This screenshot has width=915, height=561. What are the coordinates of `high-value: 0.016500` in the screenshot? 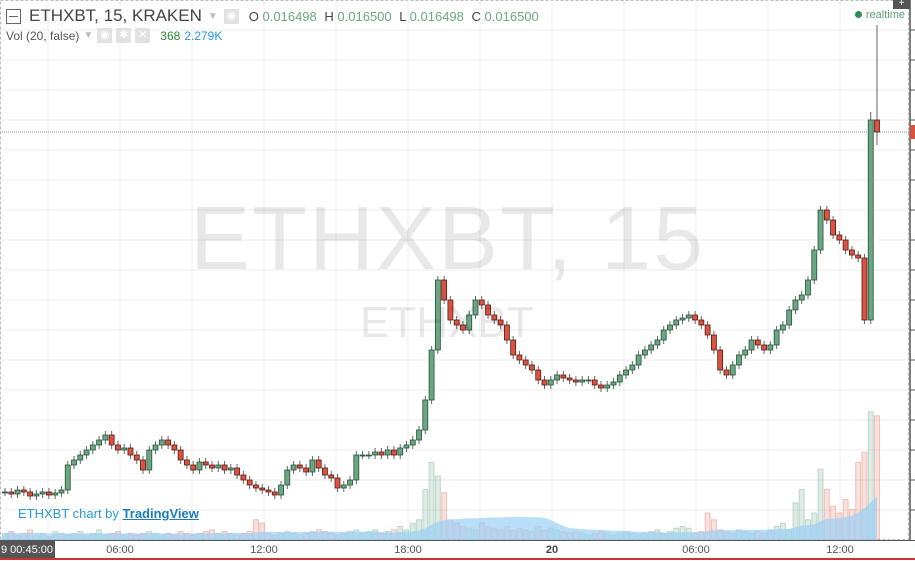 It's located at (364, 16).